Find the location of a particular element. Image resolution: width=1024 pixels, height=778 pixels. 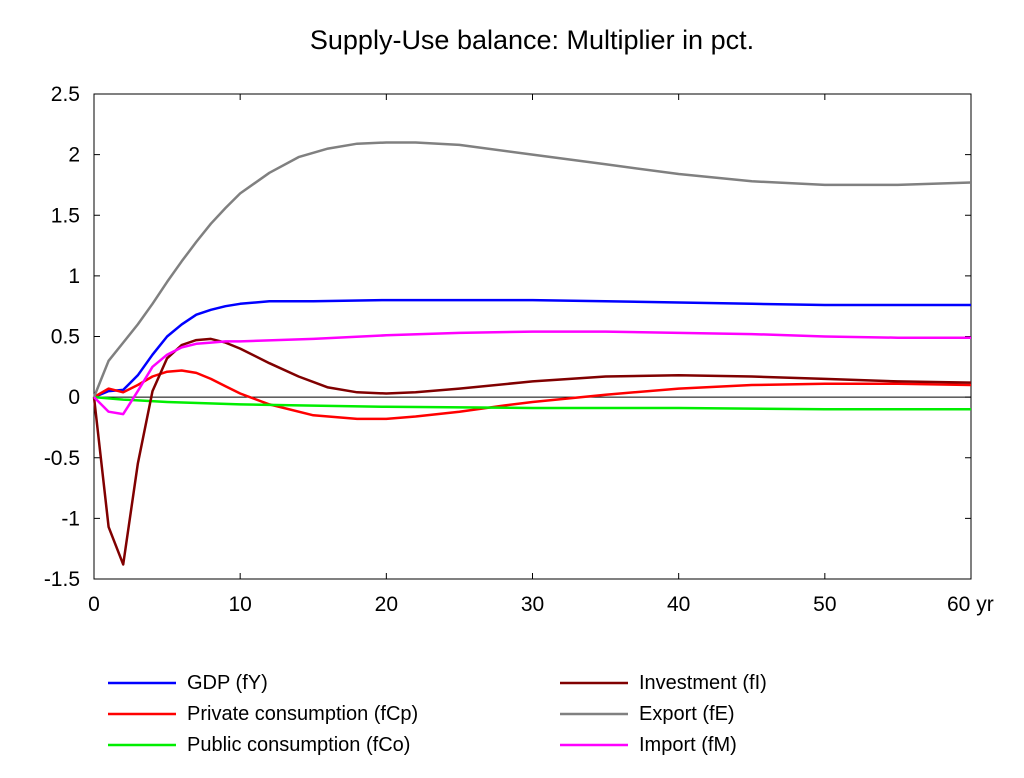

x-tick-label: 10 is located at coordinates (239, 604).